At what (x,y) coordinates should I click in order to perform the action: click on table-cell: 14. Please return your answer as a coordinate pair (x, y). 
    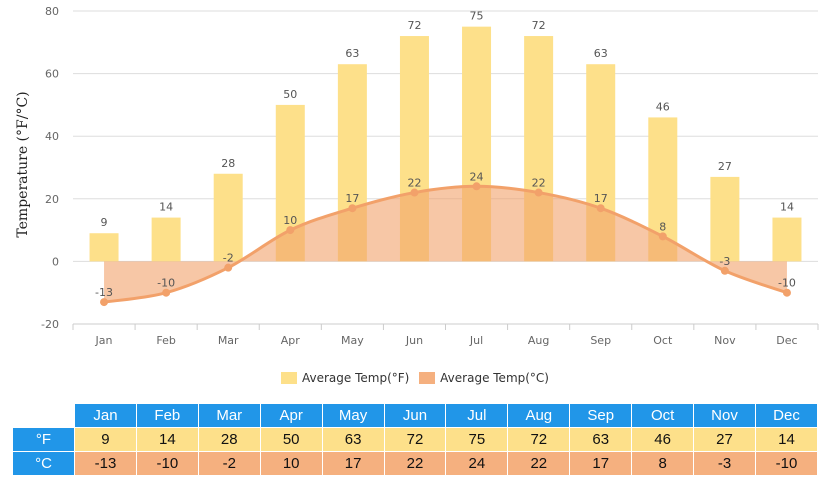
    Looking at the image, I should click on (786, 439).